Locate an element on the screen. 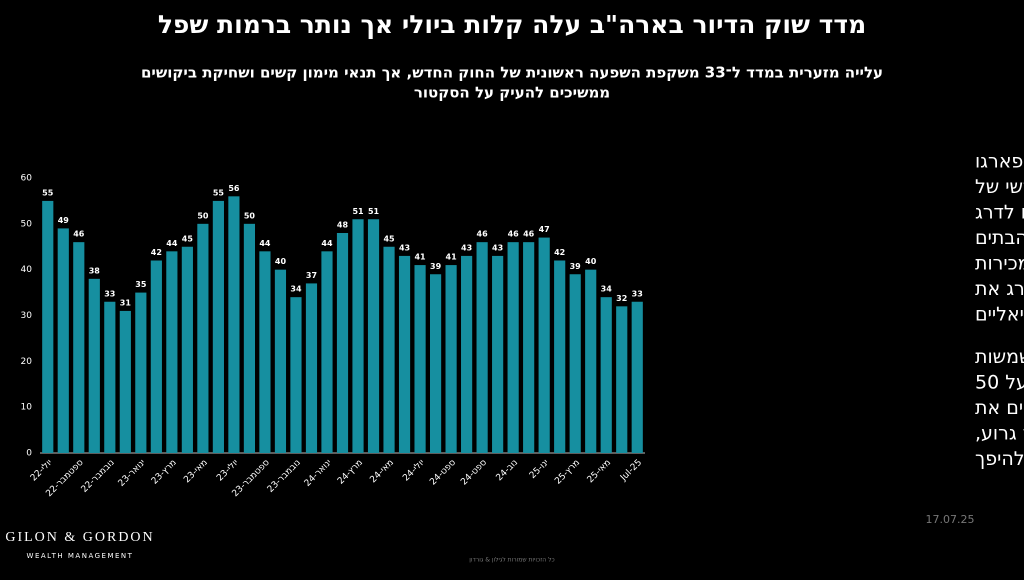 The height and width of the screenshot is (580, 1024). body-text: התוצאות של כל רכיב משמשות is located at coordinates (999, 357).